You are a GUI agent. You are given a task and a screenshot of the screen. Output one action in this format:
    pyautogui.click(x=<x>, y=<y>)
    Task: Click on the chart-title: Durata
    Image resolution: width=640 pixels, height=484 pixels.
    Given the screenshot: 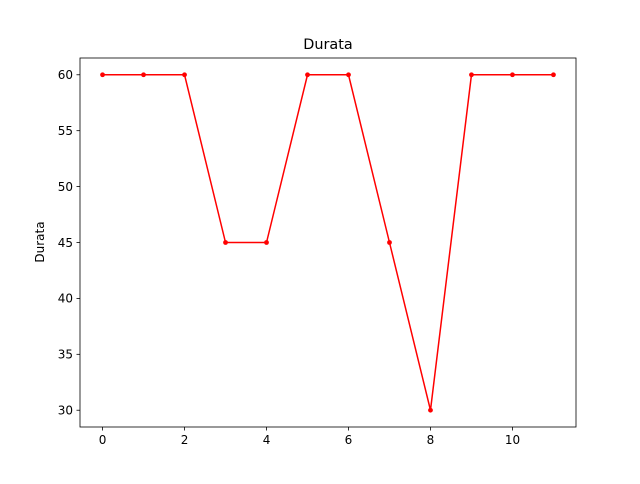 What is the action you would take?
    pyautogui.click(x=327, y=45)
    